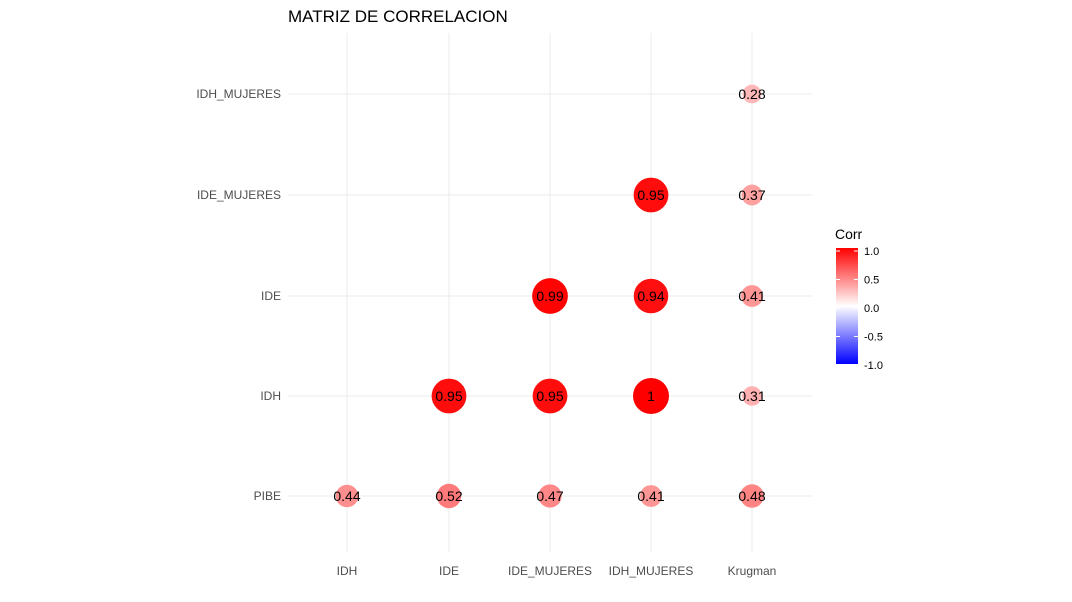 The image size is (1072, 602). Describe the element at coordinates (347, 571) in the screenshot. I see `x-tick-label: IDH` at that location.